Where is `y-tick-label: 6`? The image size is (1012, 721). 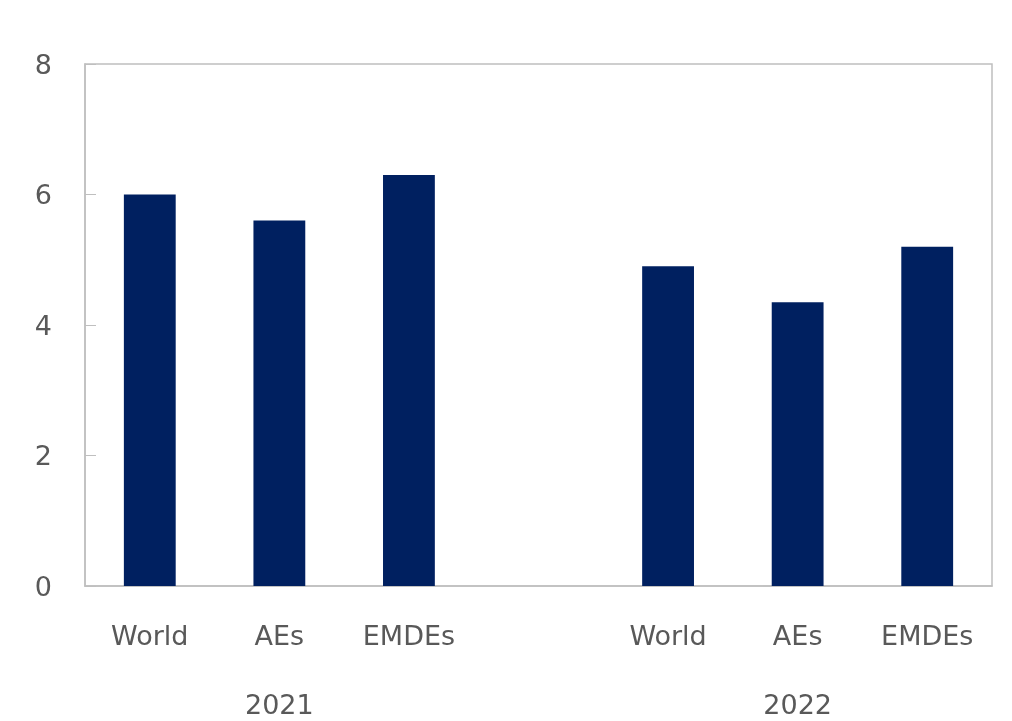 y-tick-label: 6 is located at coordinates (43, 194).